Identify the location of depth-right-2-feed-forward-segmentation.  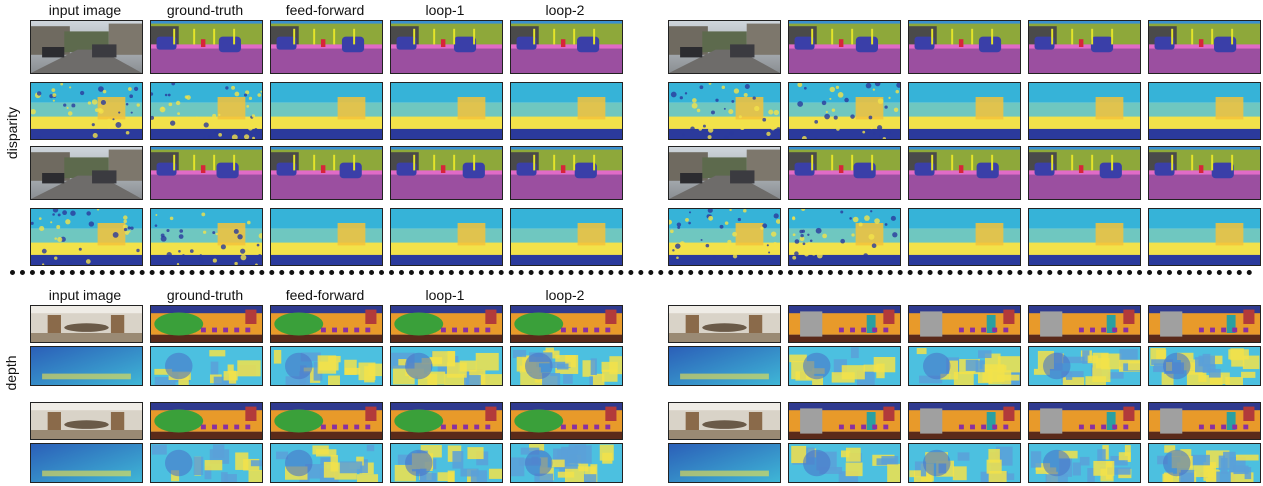
(964, 421).